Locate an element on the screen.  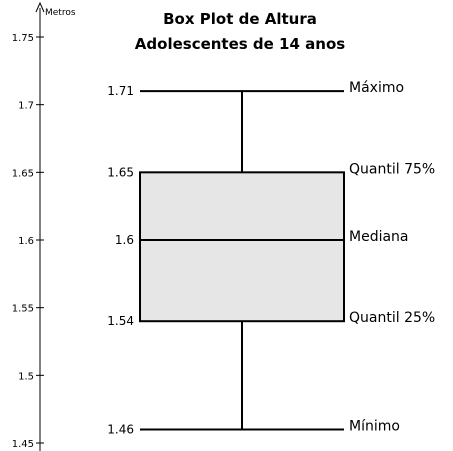
y-tick-label: 1.7 is located at coordinates (26, 106).